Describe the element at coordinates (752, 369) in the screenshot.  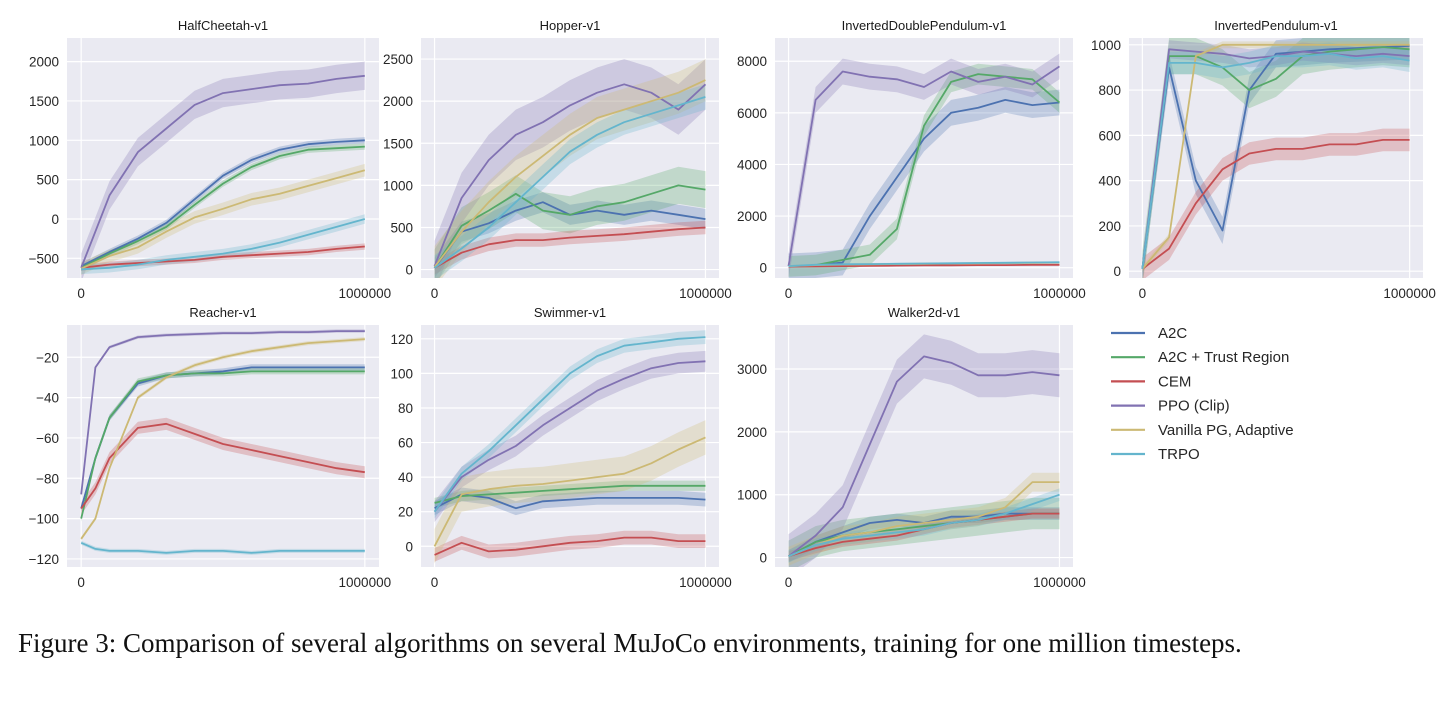
I see `y-tick-label: 3000` at that location.